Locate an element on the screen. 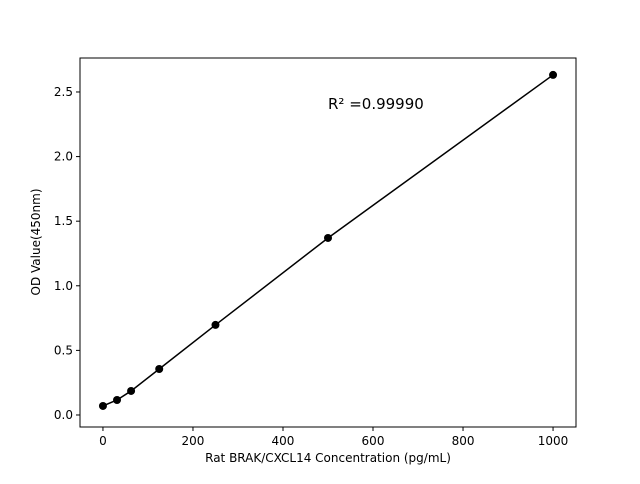  x-axis-label: Rat BRAK/CXCL14 Concentration (pg/mL) is located at coordinates (328, 458).